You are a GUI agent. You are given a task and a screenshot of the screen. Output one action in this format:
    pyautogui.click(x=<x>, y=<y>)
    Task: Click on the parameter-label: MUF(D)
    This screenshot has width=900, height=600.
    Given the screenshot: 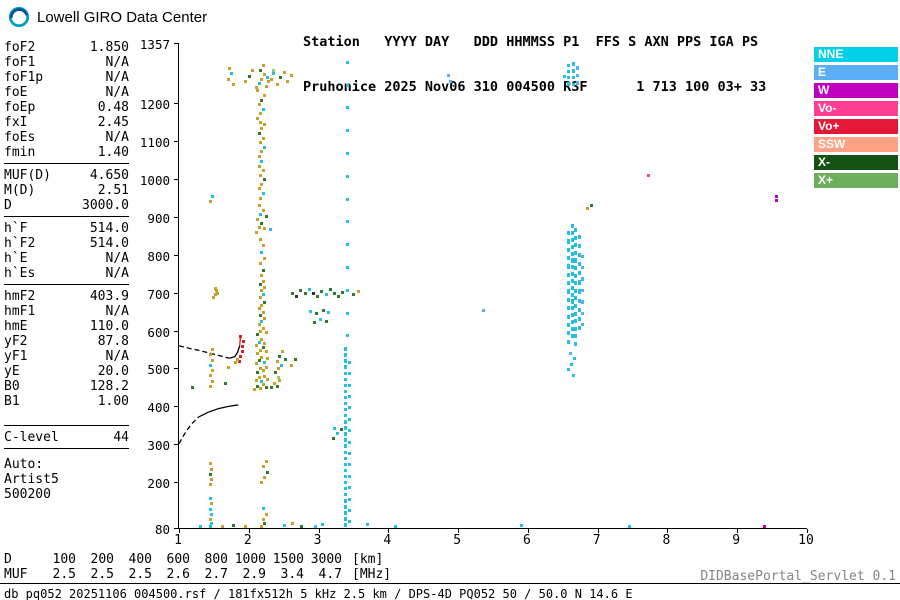 What is the action you would take?
    pyautogui.click(x=27, y=175)
    